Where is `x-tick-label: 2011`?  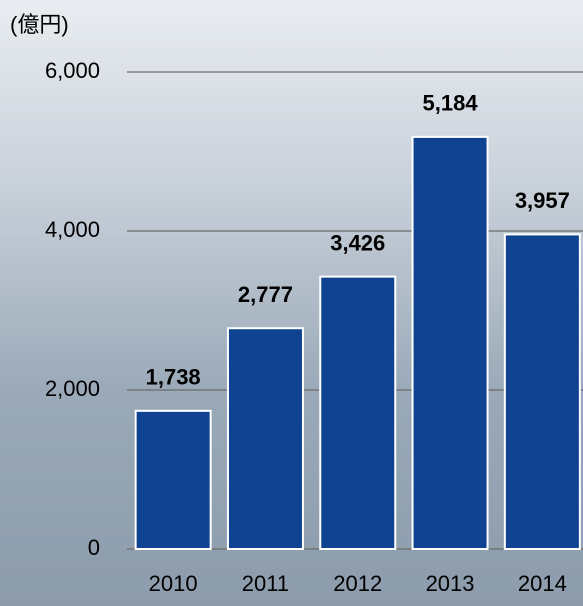
x-tick-label: 2011 is located at coordinates (265, 583).